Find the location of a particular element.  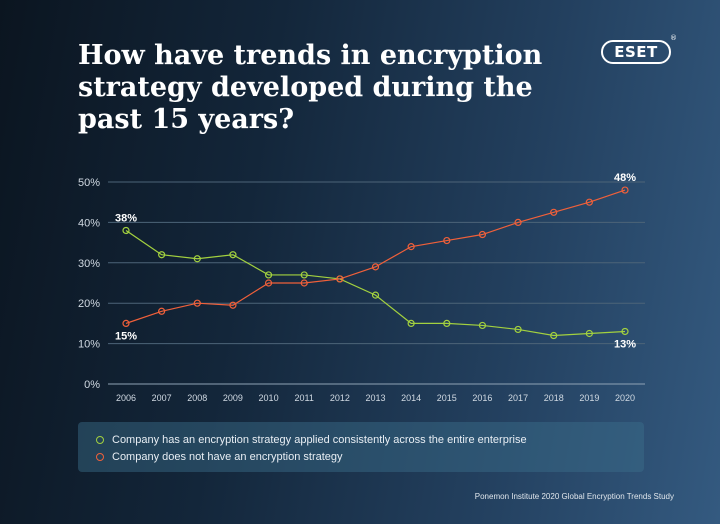

x-tick-label: 2015 is located at coordinates (447, 398).